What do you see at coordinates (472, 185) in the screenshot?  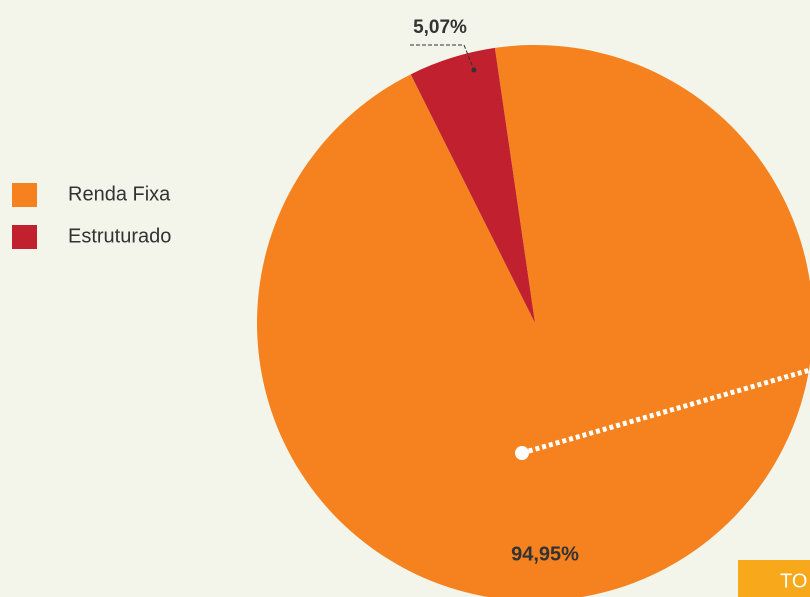 I see `pie-slice` at bounding box center [472, 185].